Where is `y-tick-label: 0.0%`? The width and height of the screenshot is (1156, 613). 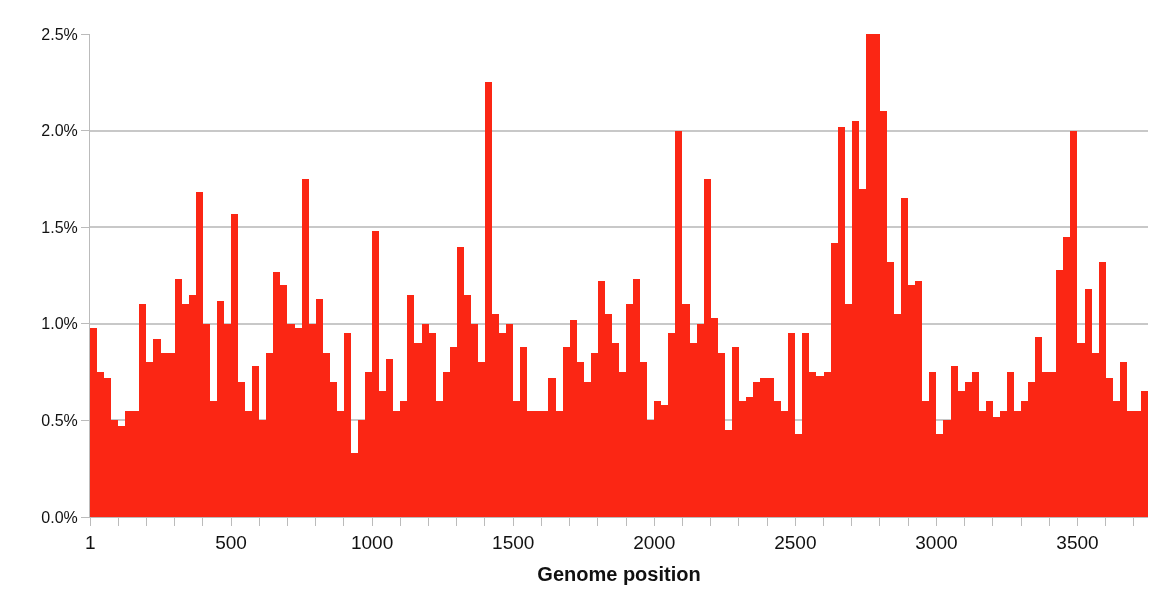
y-tick-label: 0.0% is located at coordinates (59, 517).